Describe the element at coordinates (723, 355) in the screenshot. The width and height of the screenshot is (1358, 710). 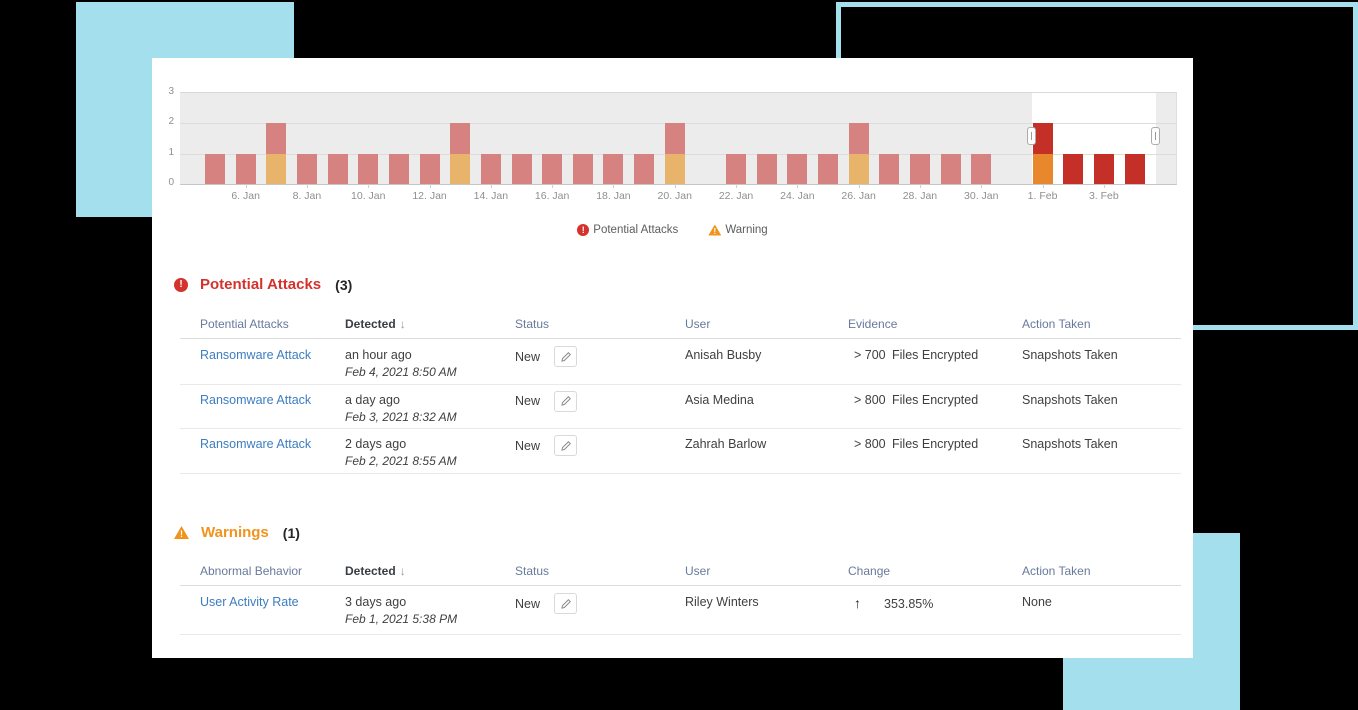
I see `user-cell: Anisah Busby` at that location.